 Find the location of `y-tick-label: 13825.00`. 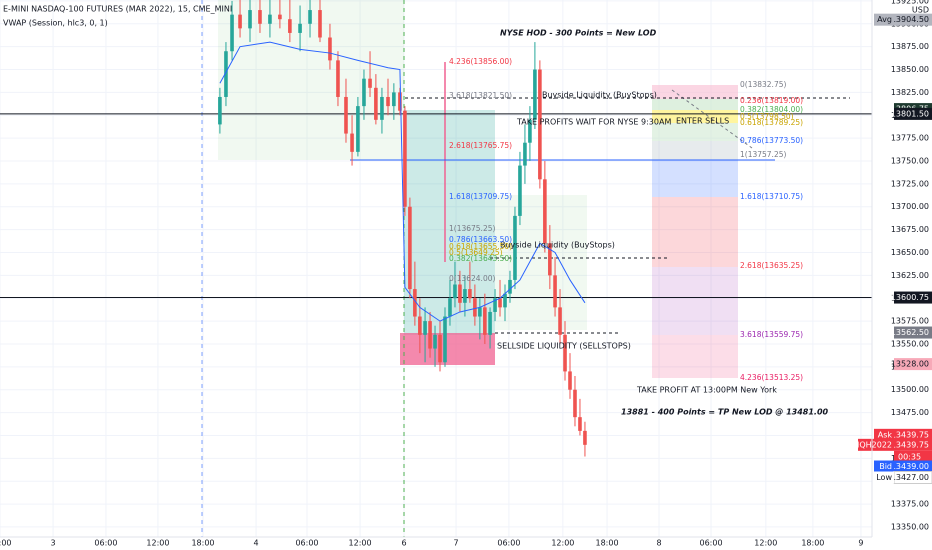

y-tick-label: 13825.00 is located at coordinates (910, 92).